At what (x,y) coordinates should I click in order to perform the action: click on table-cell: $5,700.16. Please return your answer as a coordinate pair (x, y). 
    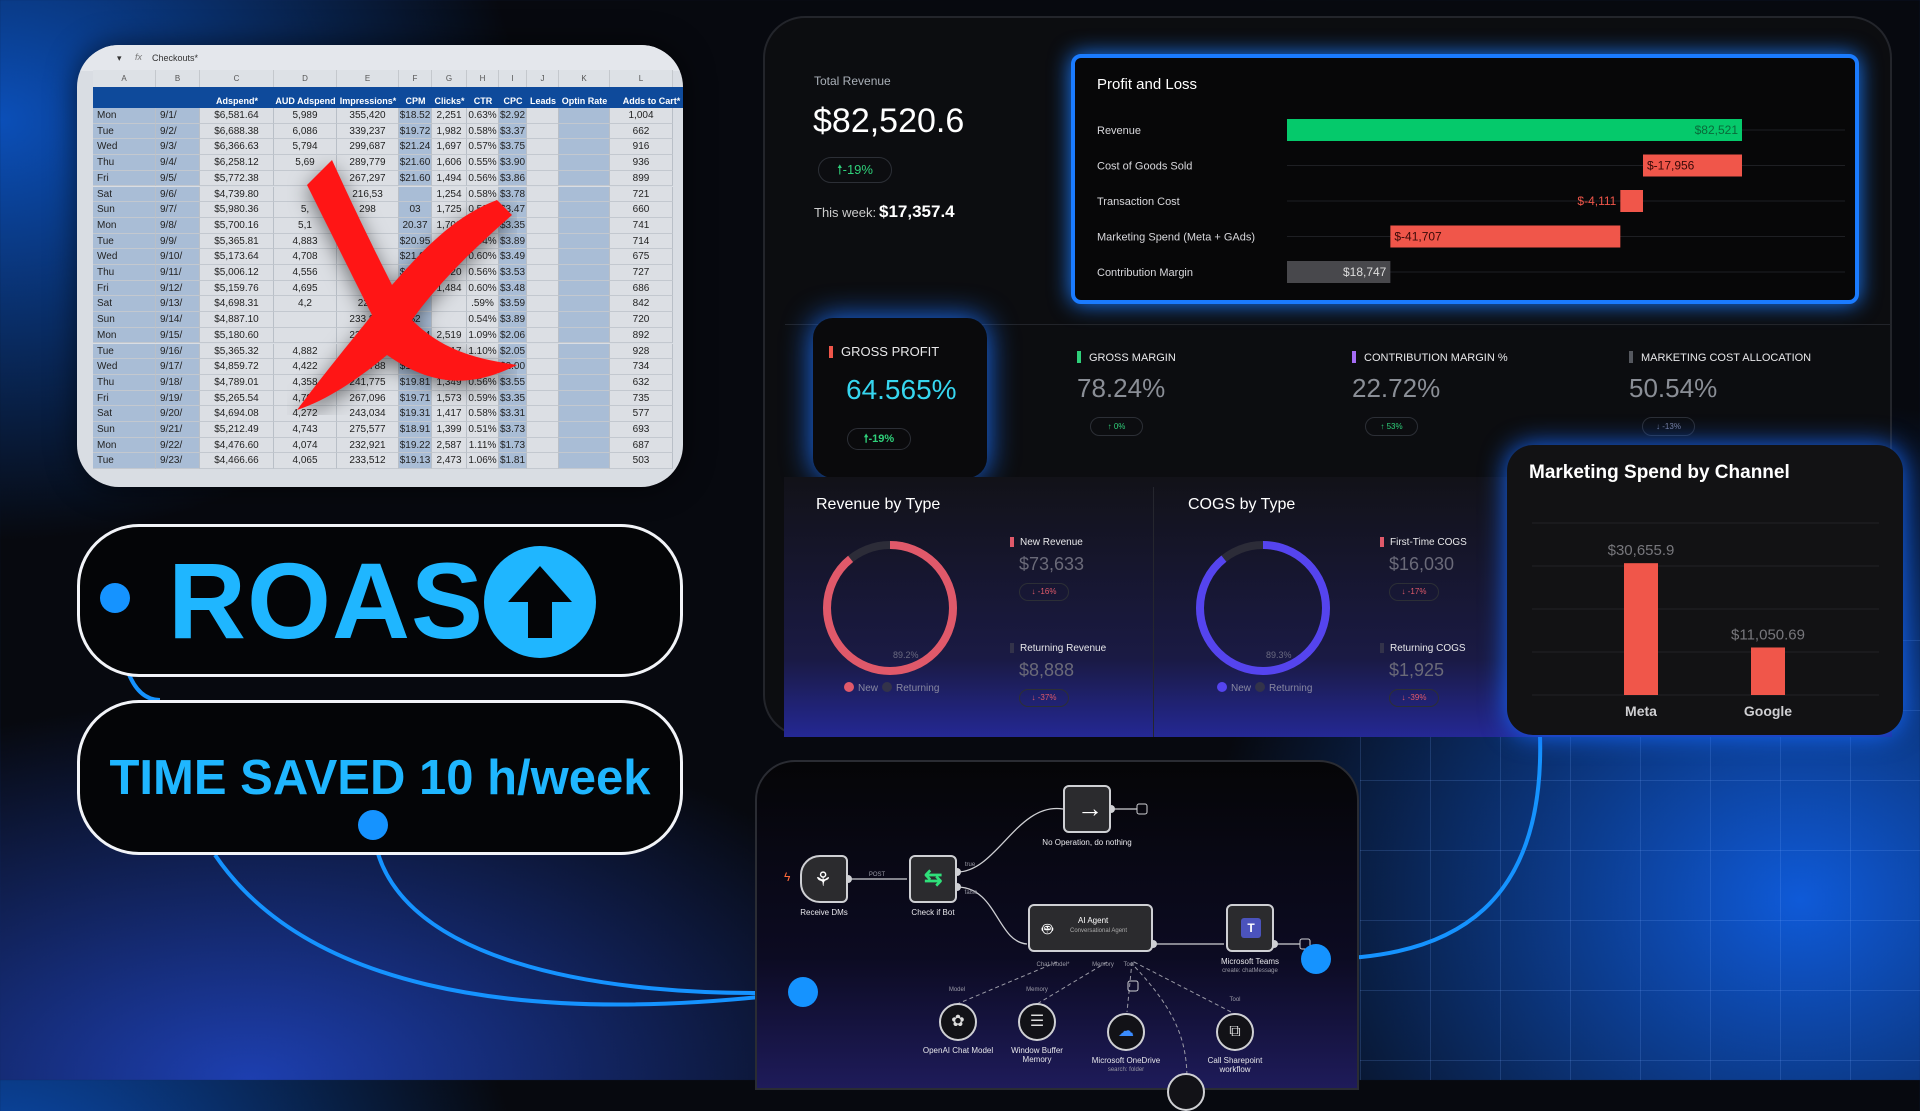
    Looking at the image, I should click on (237, 225).